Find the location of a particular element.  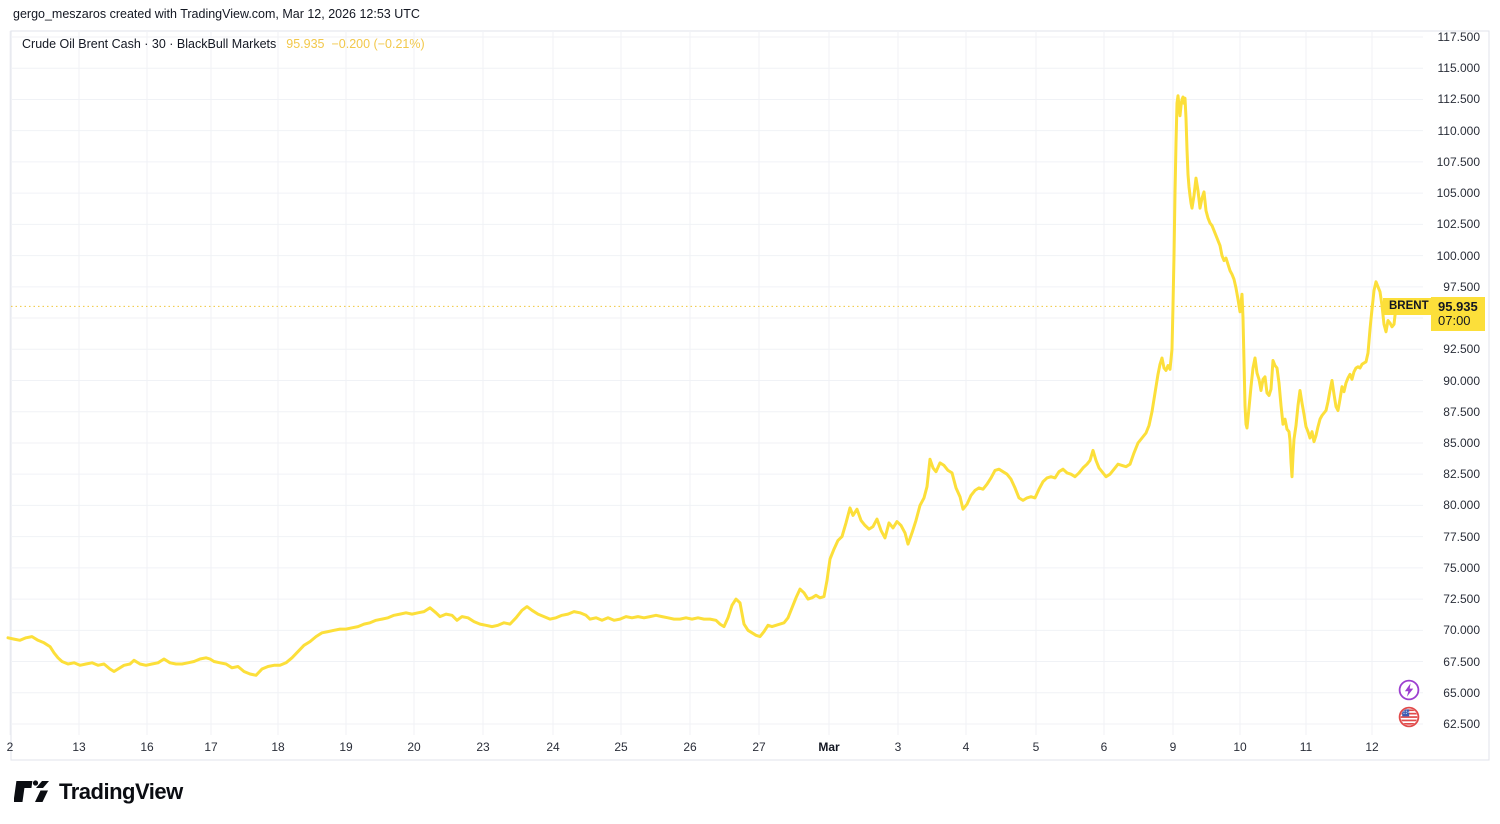

y-axis-label: 70.000 is located at coordinates (1461, 630).